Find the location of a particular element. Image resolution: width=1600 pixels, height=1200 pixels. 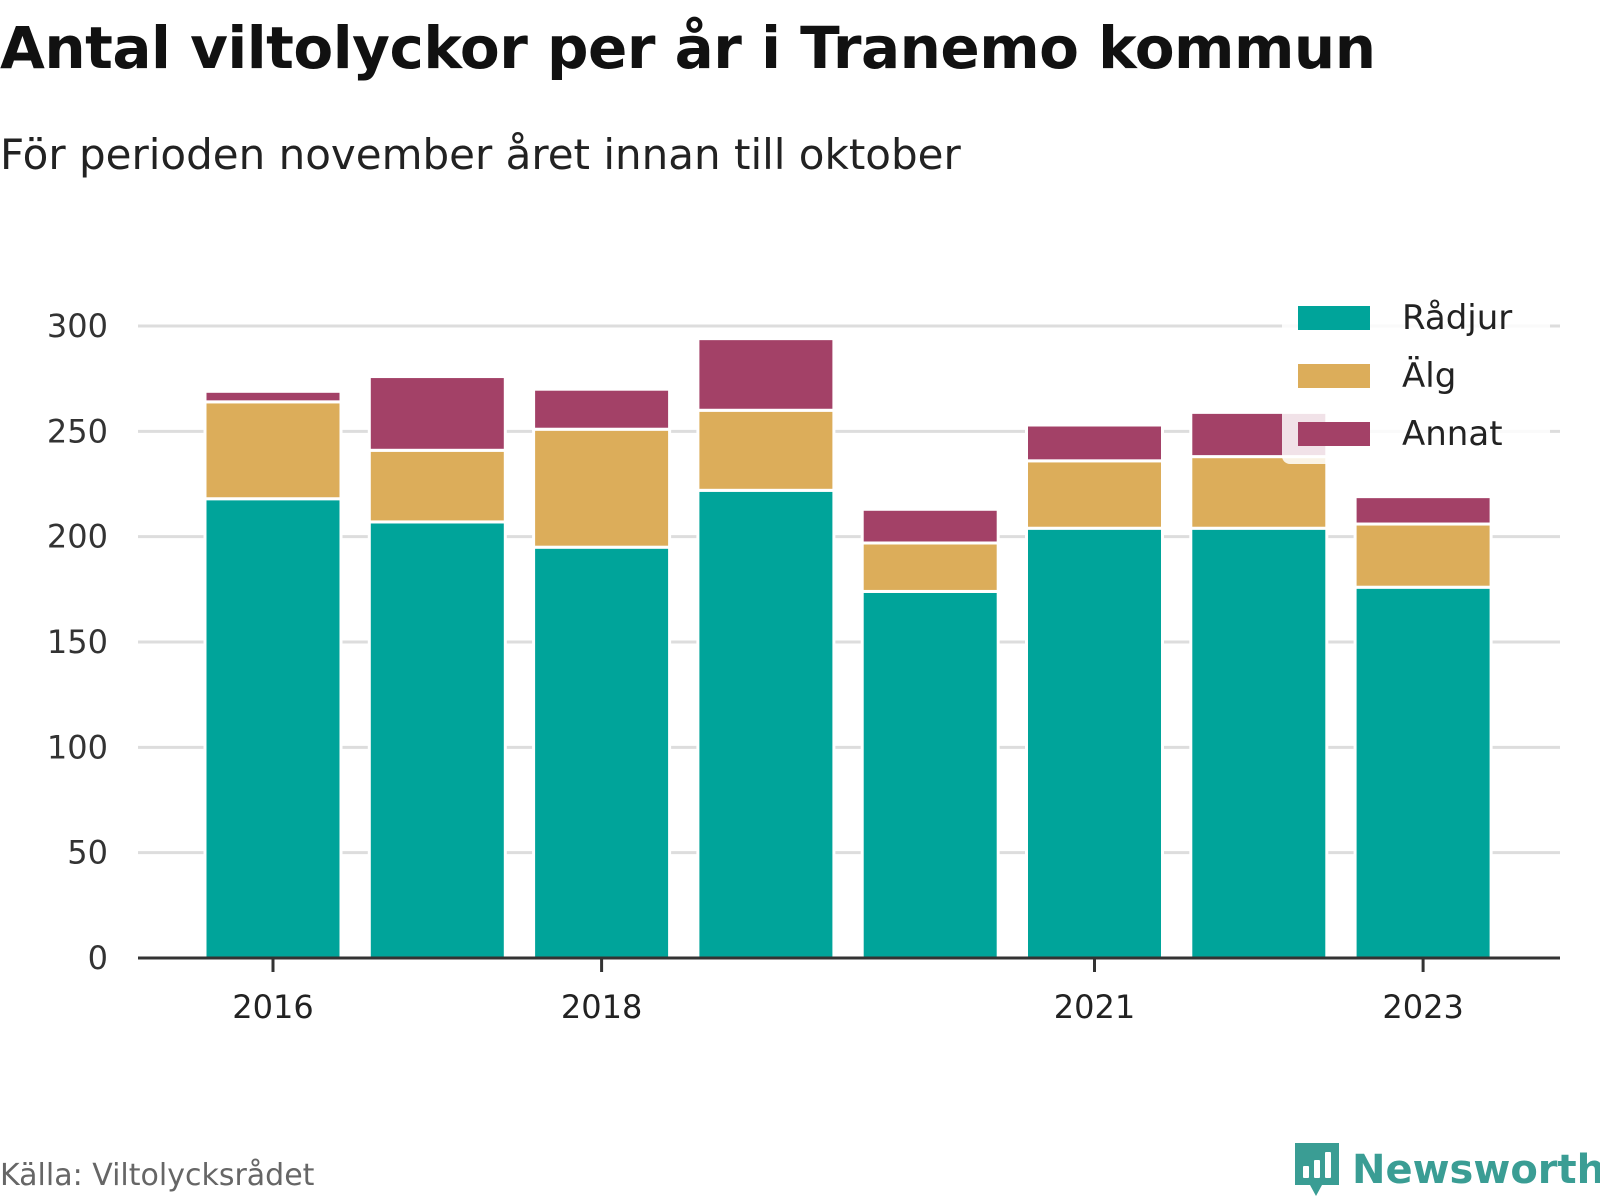

x-tick-label: 2016 is located at coordinates (272, 1007).